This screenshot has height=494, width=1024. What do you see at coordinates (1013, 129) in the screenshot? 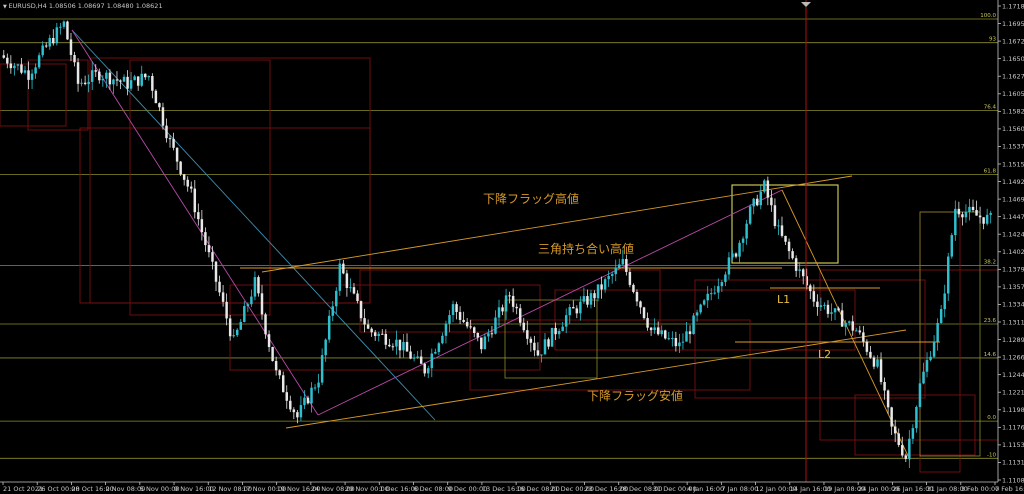
I see `y-tick-label: 1.15600` at bounding box center [1013, 129].